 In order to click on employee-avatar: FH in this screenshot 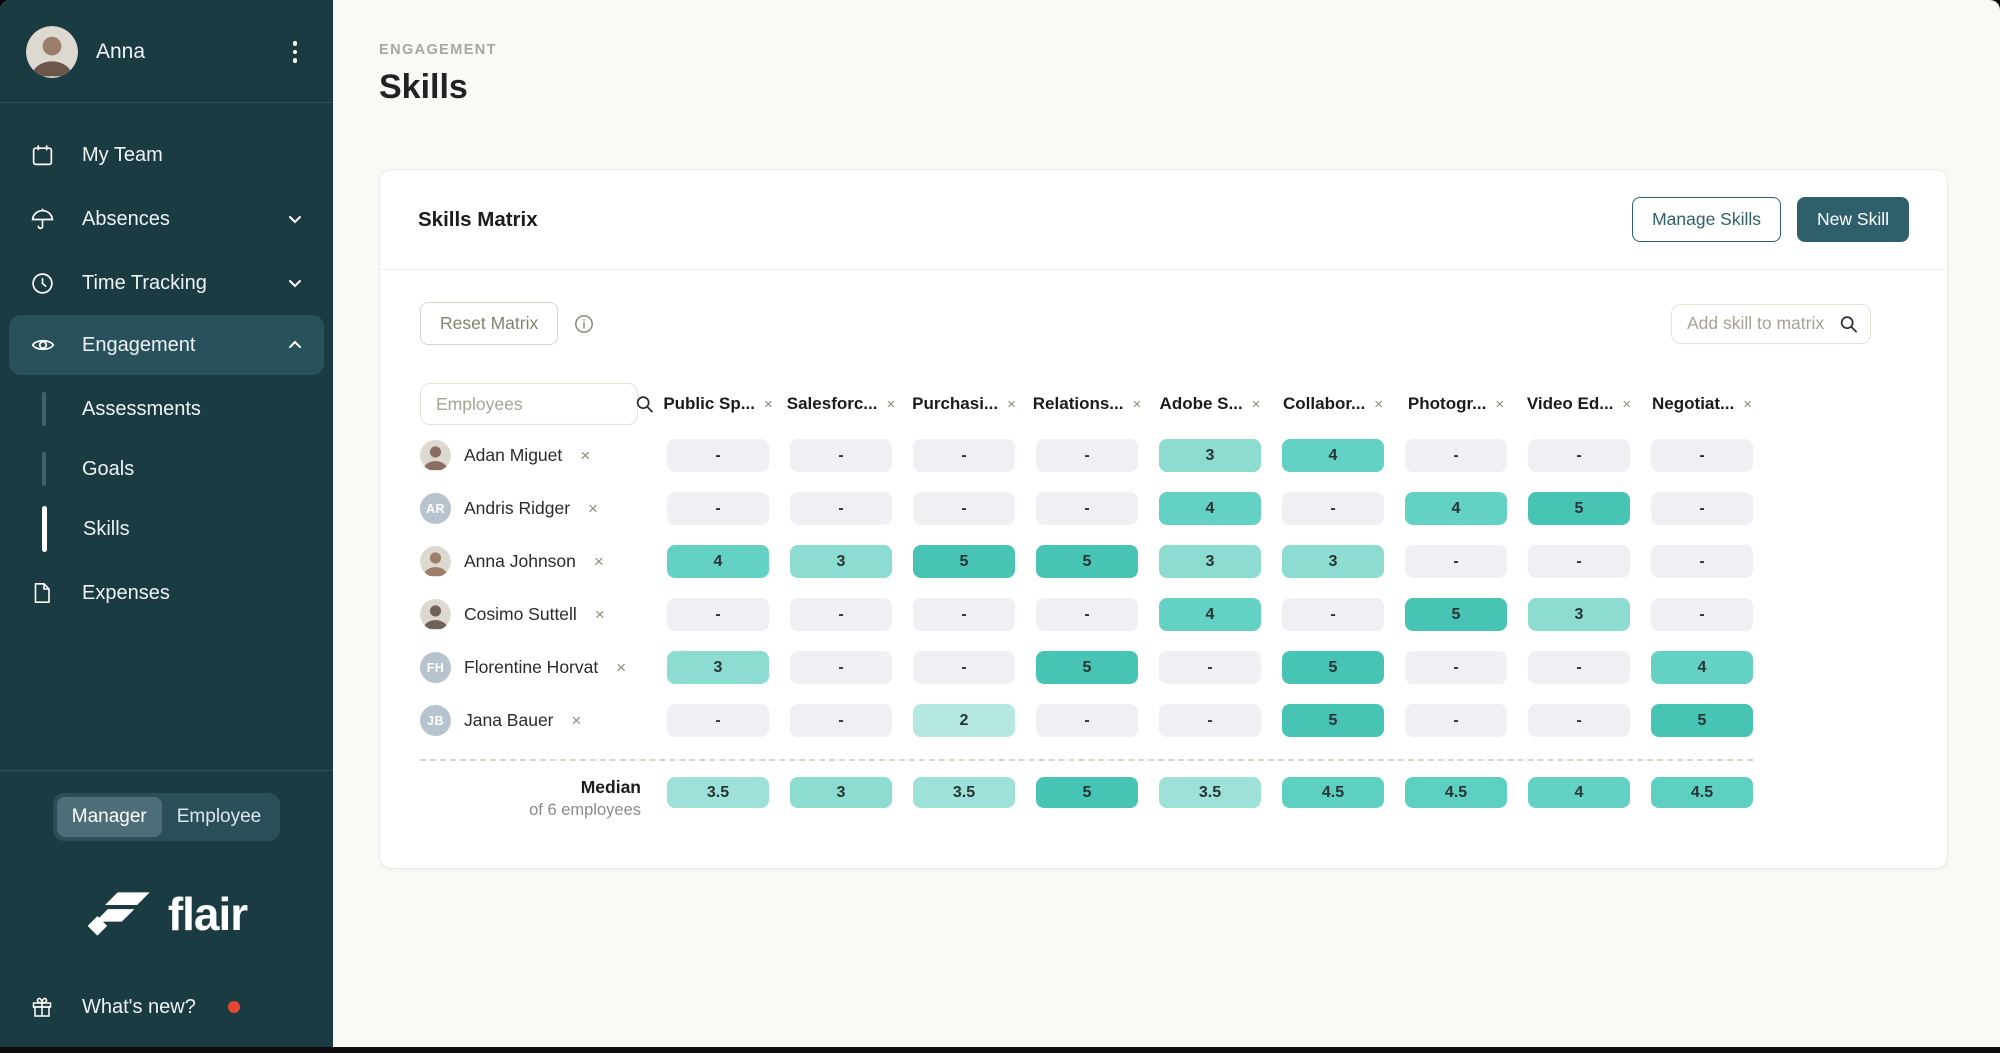, I will do `click(435, 667)`.